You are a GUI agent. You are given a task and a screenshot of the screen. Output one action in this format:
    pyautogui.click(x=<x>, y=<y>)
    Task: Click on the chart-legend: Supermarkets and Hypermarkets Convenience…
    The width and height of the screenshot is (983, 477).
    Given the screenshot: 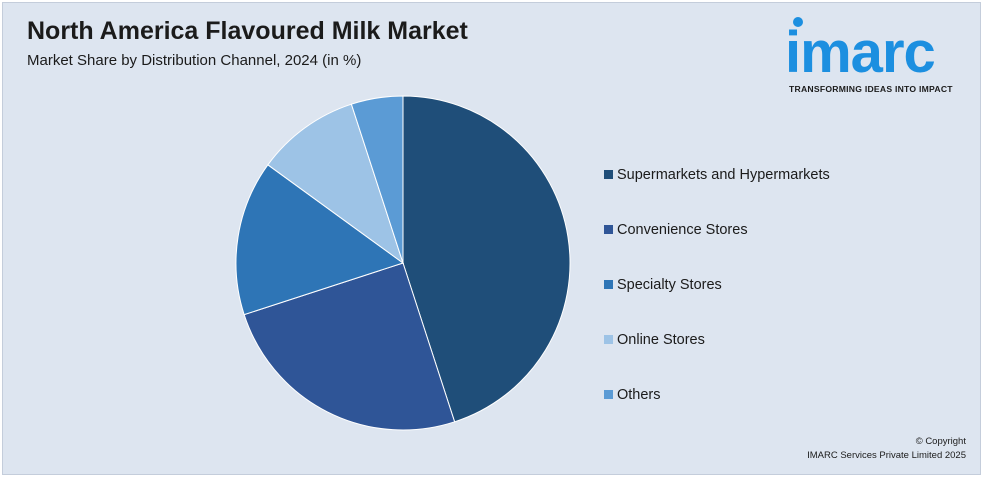 What is the action you would take?
    pyautogui.click(x=717, y=284)
    